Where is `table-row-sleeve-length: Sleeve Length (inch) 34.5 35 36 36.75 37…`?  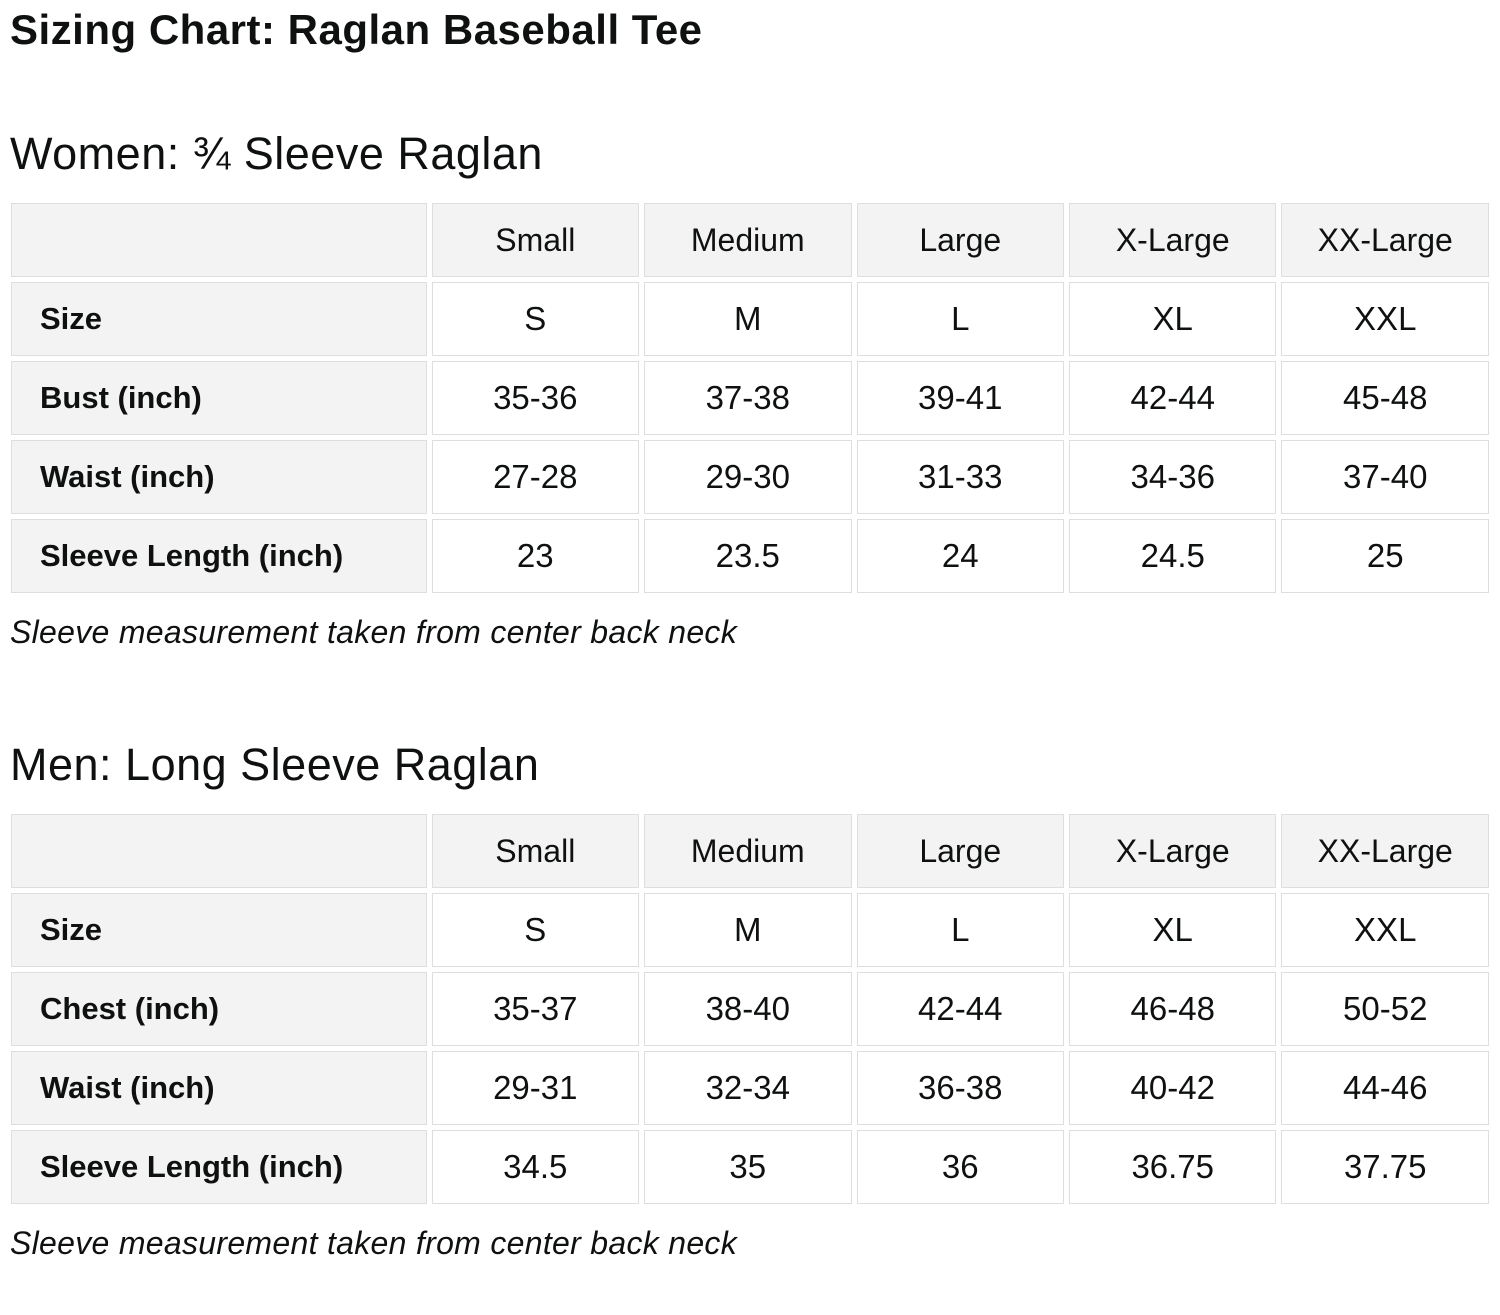
table-row-sleeve-length: Sleeve Length (inch) 34.5 35 36 36.75 37… is located at coordinates (750, 1167).